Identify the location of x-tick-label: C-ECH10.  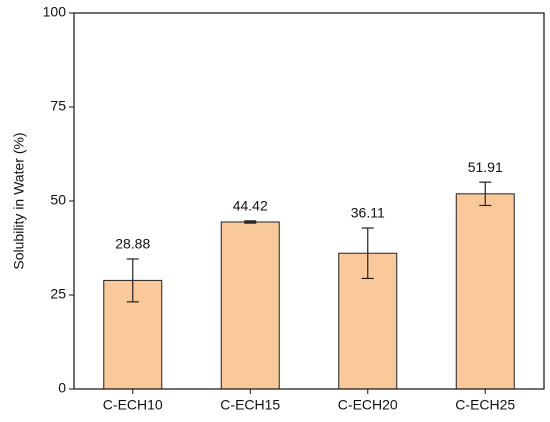
(133, 405).